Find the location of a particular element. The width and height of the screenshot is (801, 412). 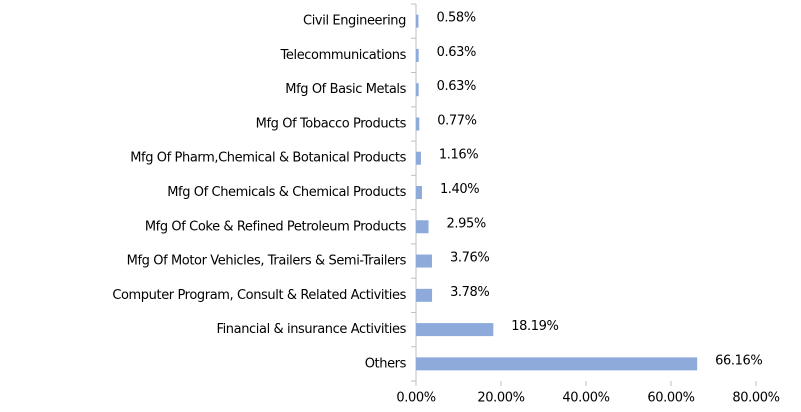

value-label: 1.16% is located at coordinates (458, 155).